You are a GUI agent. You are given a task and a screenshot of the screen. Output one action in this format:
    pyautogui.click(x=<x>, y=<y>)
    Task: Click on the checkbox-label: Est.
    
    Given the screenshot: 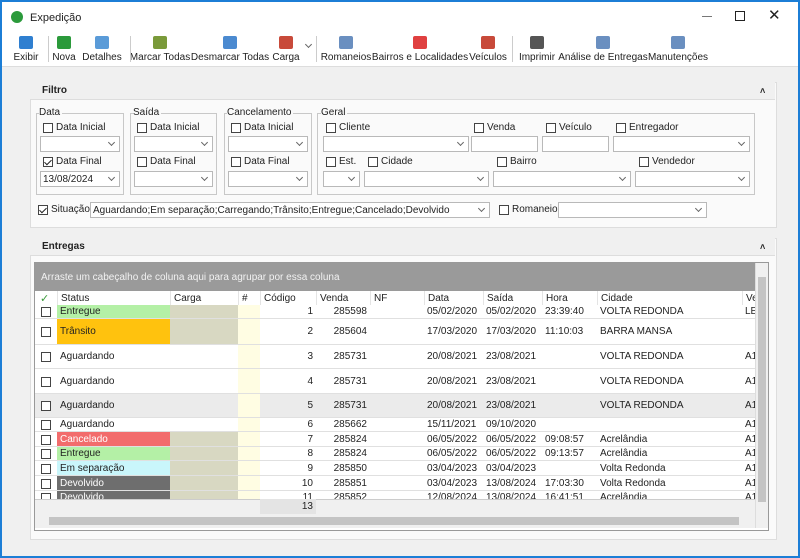 What is the action you would take?
    pyautogui.click(x=348, y=161)
    